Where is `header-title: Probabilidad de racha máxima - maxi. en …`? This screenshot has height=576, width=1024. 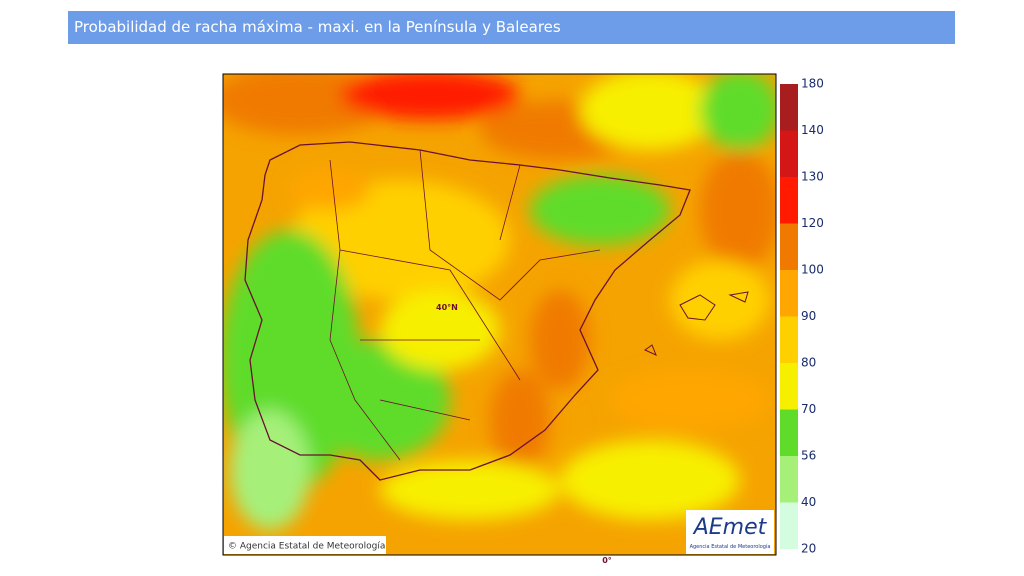
header-title: Probabilidad de racha máxima - maxi. en … is located at coordinates (317, 27).